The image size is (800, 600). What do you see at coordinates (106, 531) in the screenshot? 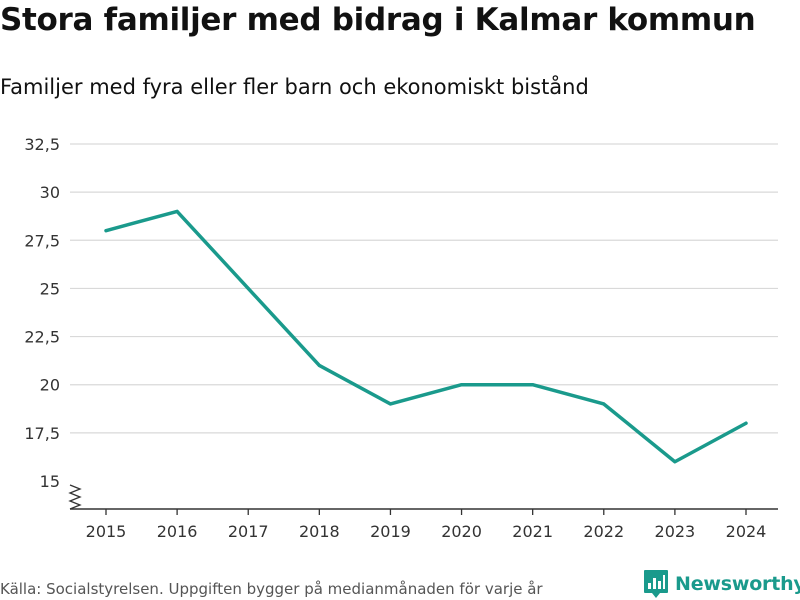
I see `x-tick-label: 2015` at bounding box center [106, 531].